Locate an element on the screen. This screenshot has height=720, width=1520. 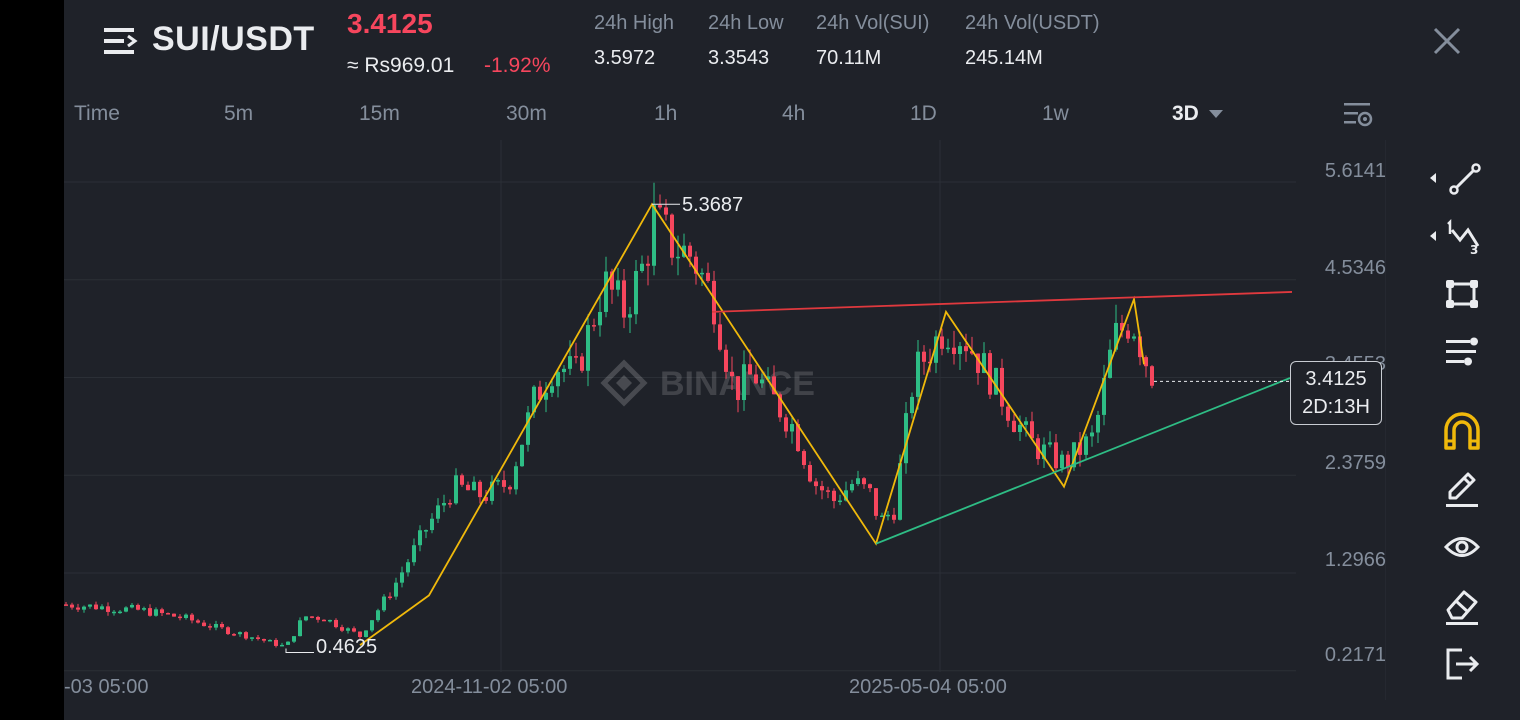
rectangle-icon is located at coordinates (1462, 294).